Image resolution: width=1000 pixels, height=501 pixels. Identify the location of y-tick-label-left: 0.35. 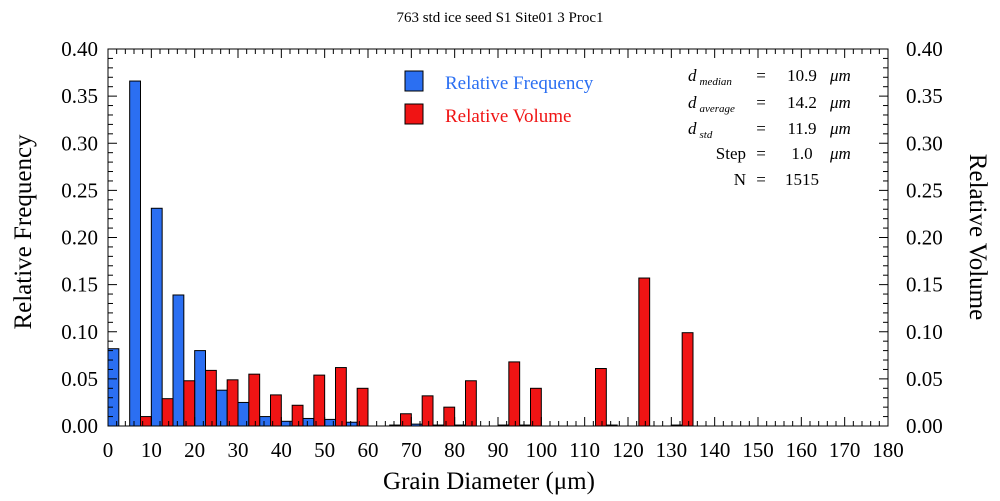
(79, 96).